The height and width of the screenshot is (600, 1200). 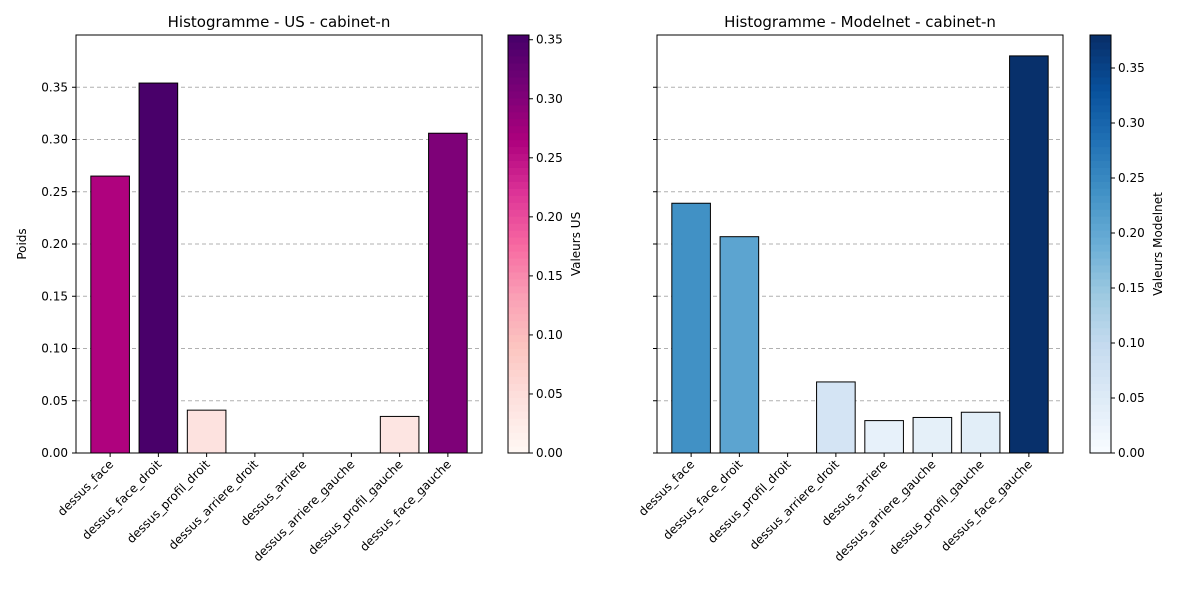 I want to click on x-tick-label: dessus_face_gauche, so click(x=986, y=505).